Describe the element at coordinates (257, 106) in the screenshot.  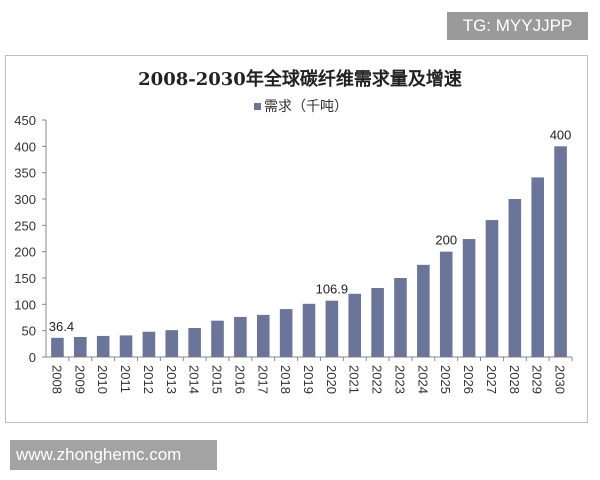
I see `legend-swatch` at that location.